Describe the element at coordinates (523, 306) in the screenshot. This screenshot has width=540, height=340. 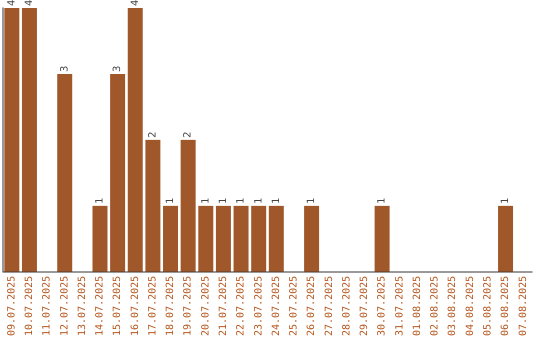
I see `x-tick-label: 07.08.2025` at that location.